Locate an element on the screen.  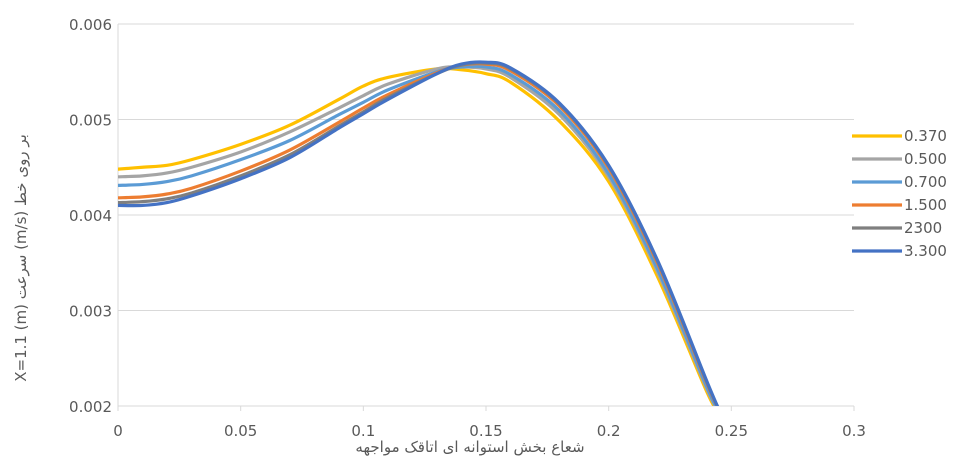
y-axis-title: X=1.1 (m) سرعت (m/s) بر روی خط is located at coordinates (21, 258).